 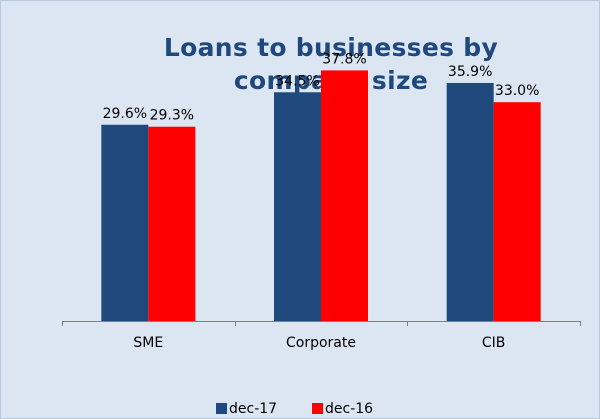 What do you see at coordinates (517, 91) in the screenshot?
I see `data-label: 33.0%` at bounding box center [517, 91].